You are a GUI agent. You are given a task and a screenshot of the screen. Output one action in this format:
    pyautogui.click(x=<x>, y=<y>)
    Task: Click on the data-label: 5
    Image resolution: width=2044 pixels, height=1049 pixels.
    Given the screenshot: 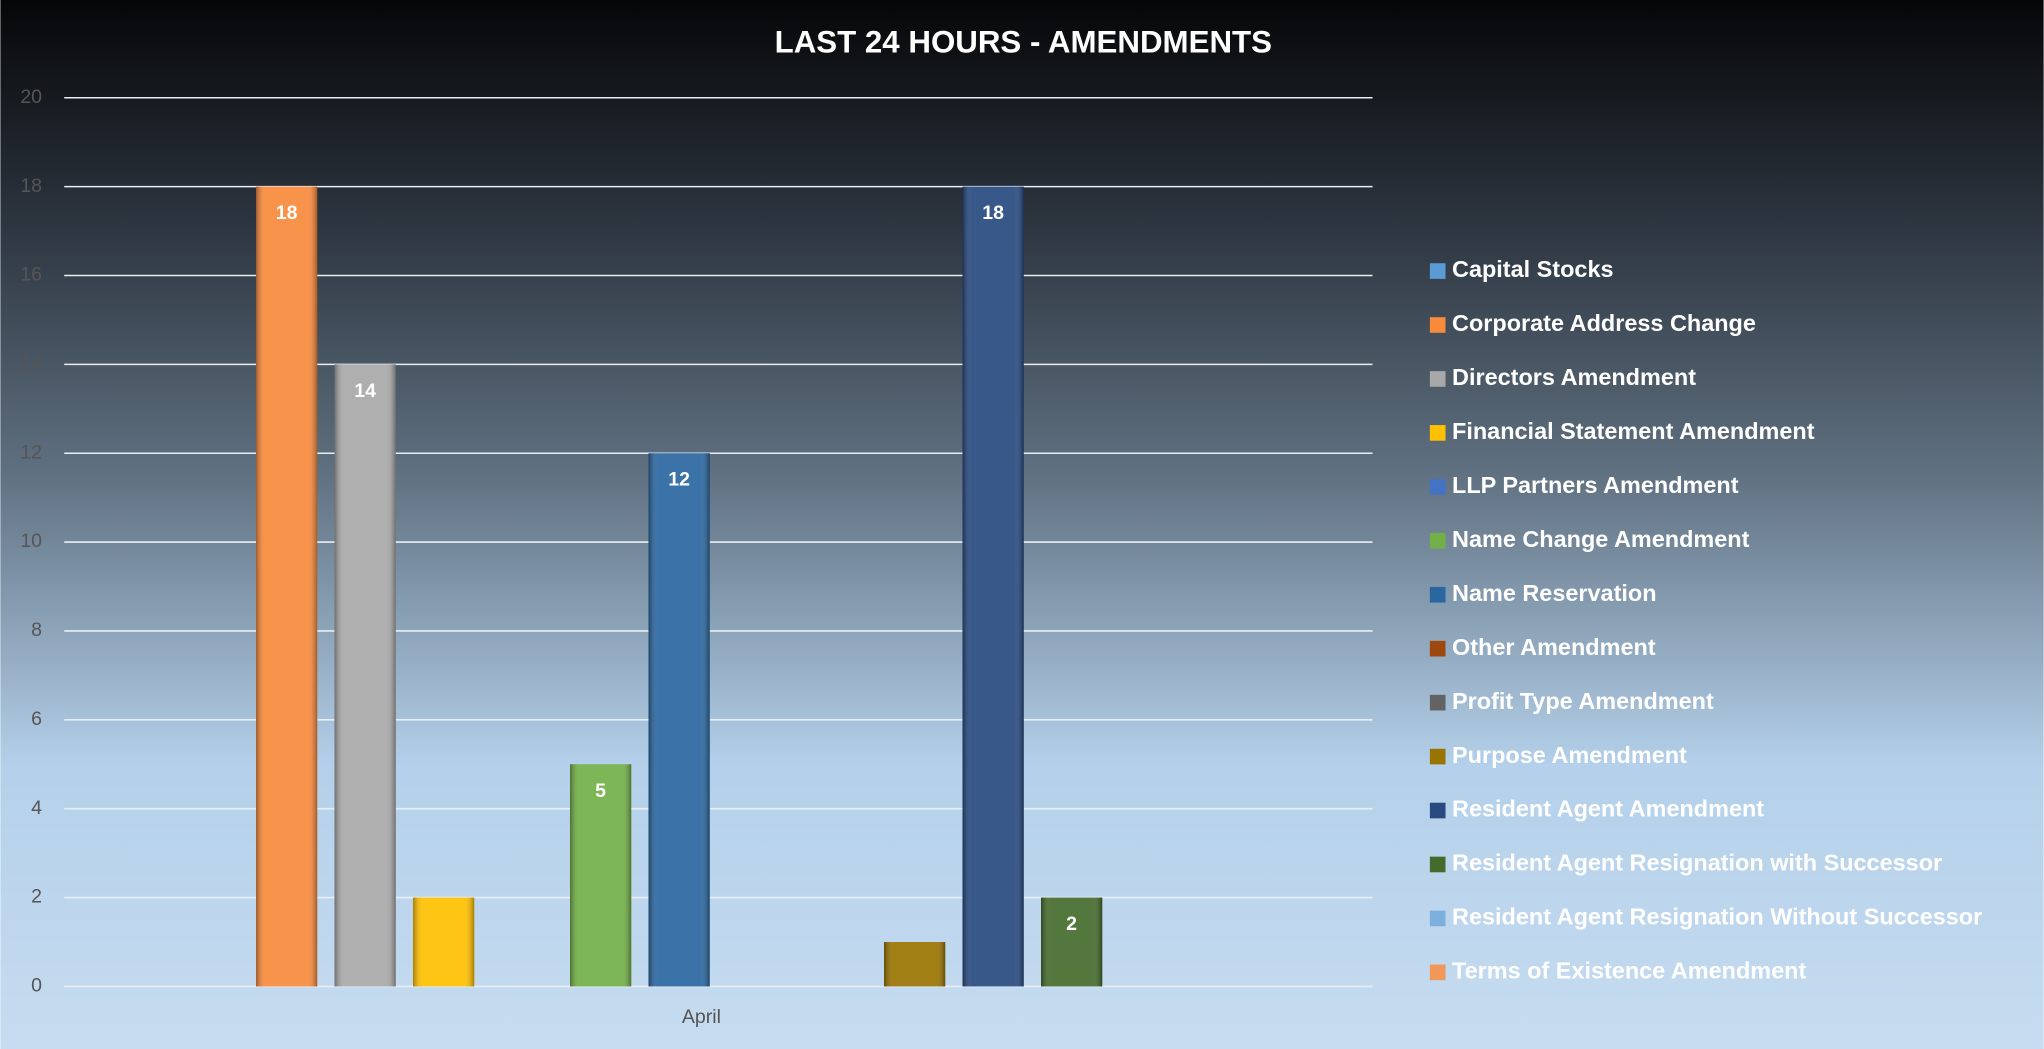 What is the action you would take?
    pyautogui.click(x=600, y=791)
    